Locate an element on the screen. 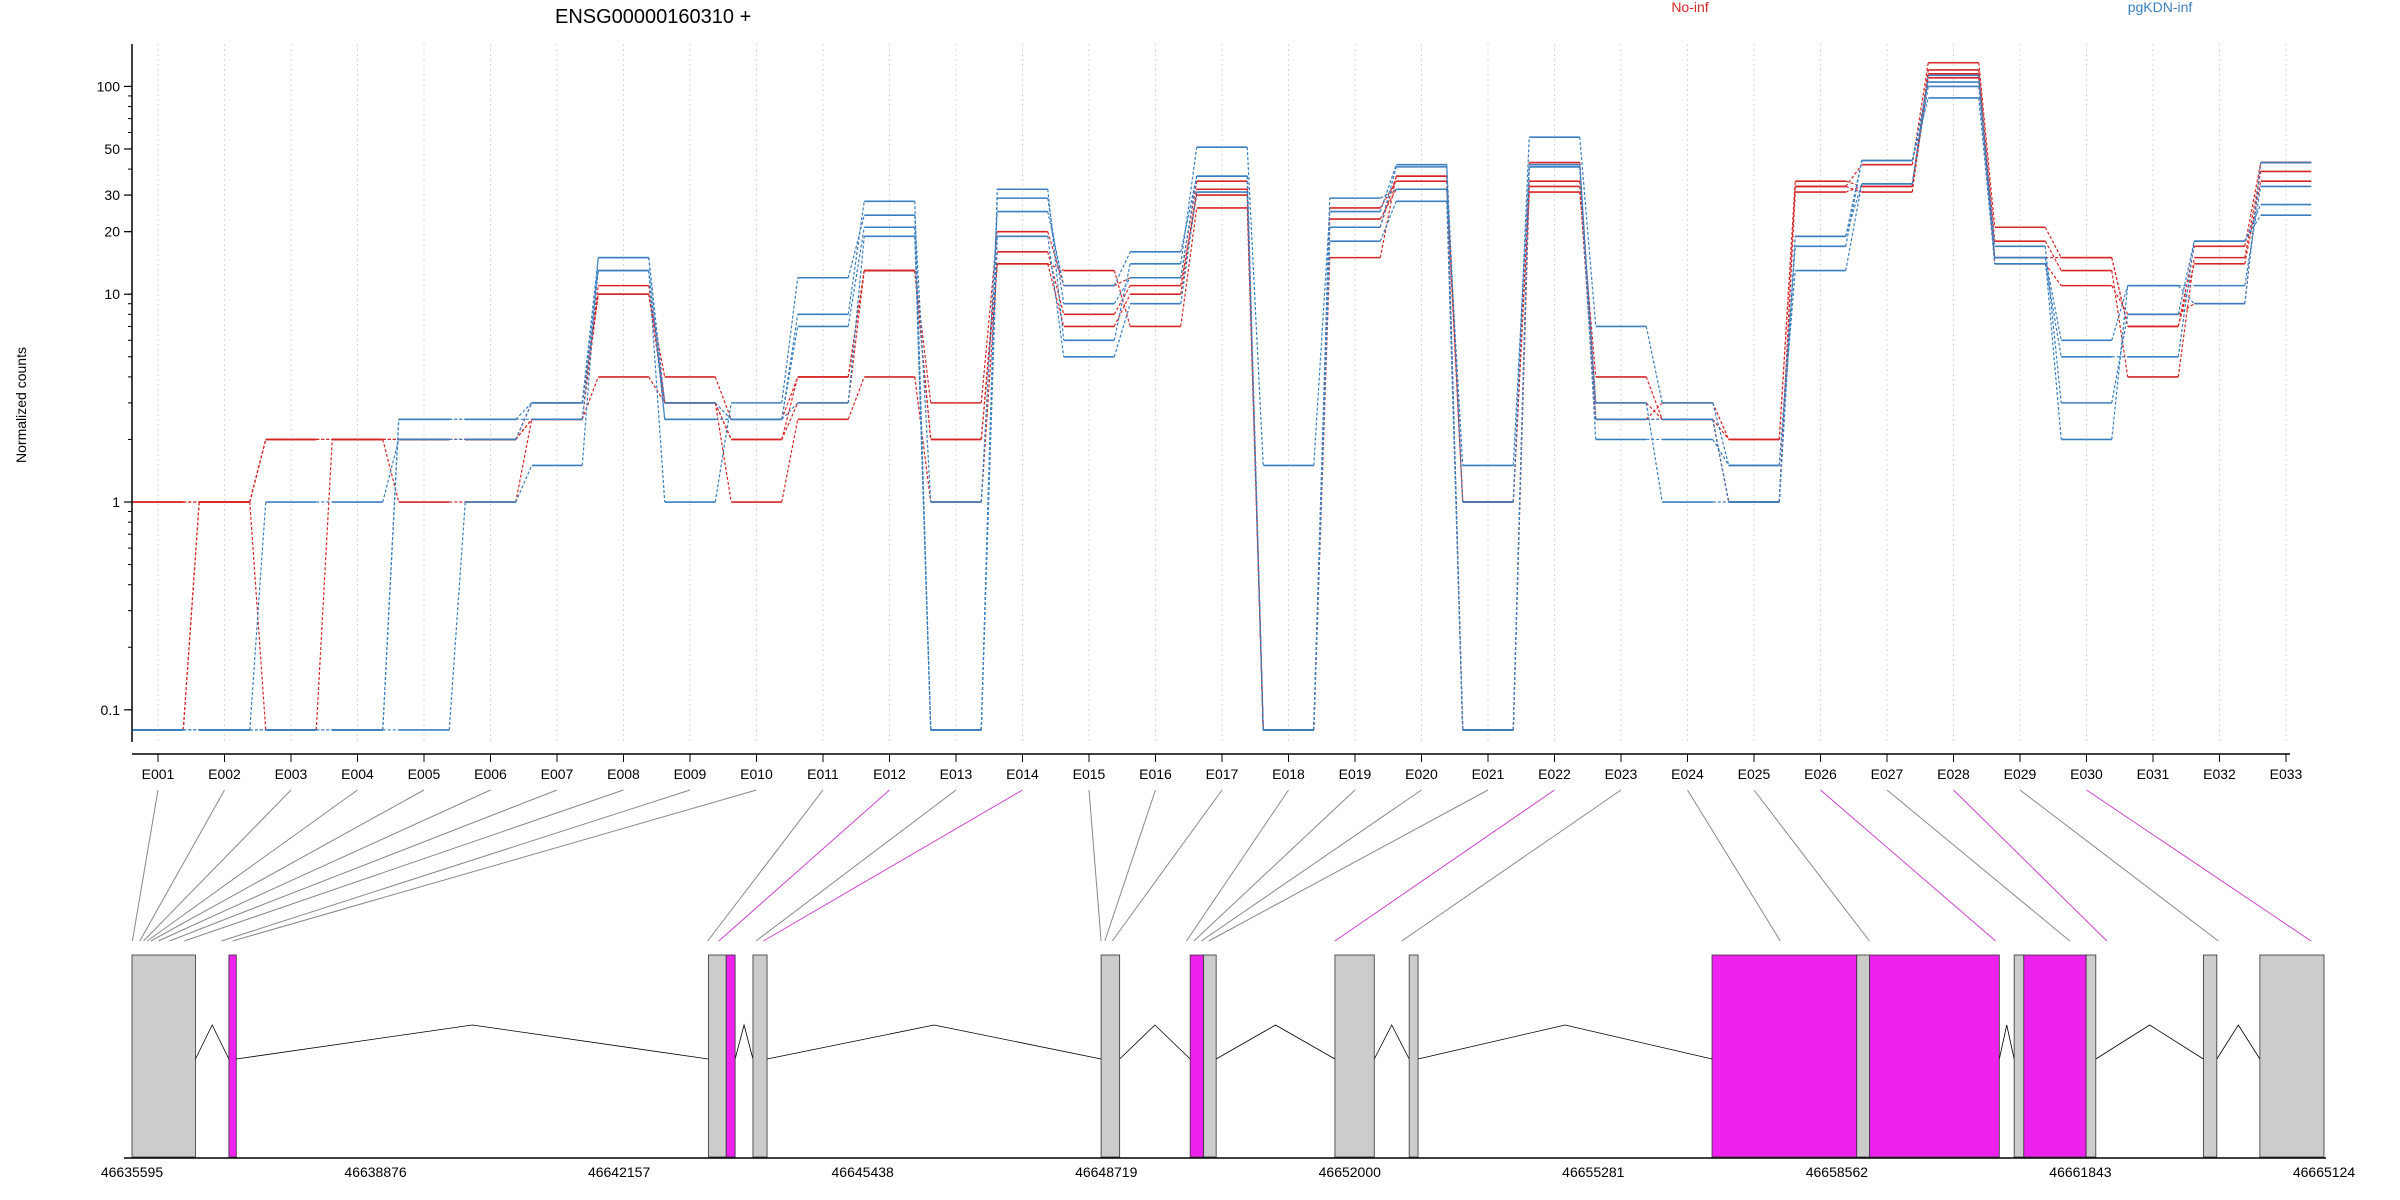  x-tick-label-e023: E023 is located at coordinates (1621, 774).